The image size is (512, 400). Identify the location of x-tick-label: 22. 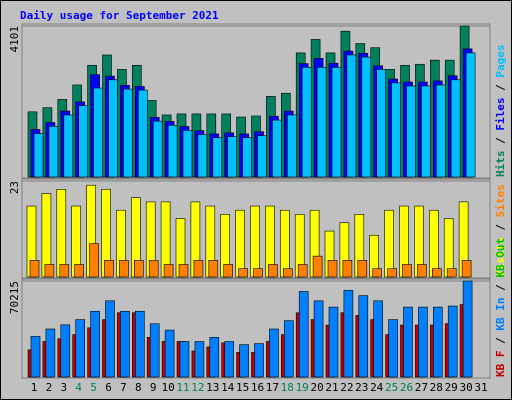
(346, 387).